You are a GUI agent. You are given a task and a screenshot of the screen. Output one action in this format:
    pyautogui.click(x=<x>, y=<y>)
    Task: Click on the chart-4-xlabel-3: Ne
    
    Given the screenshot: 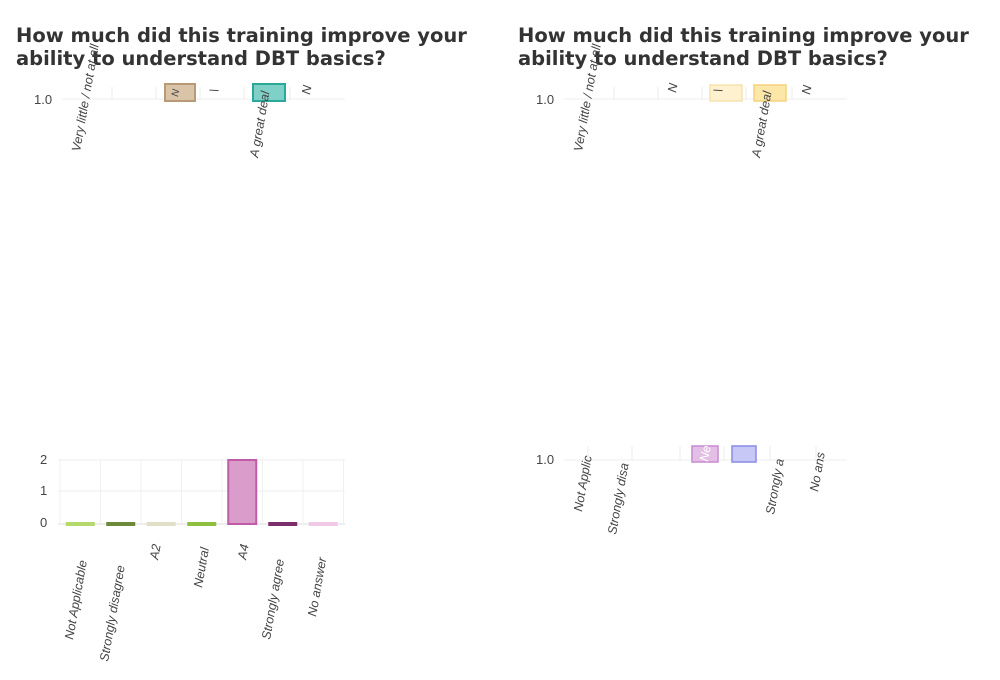 What is the action you would take?
    pyautogui.click(x=705, y=453)
    